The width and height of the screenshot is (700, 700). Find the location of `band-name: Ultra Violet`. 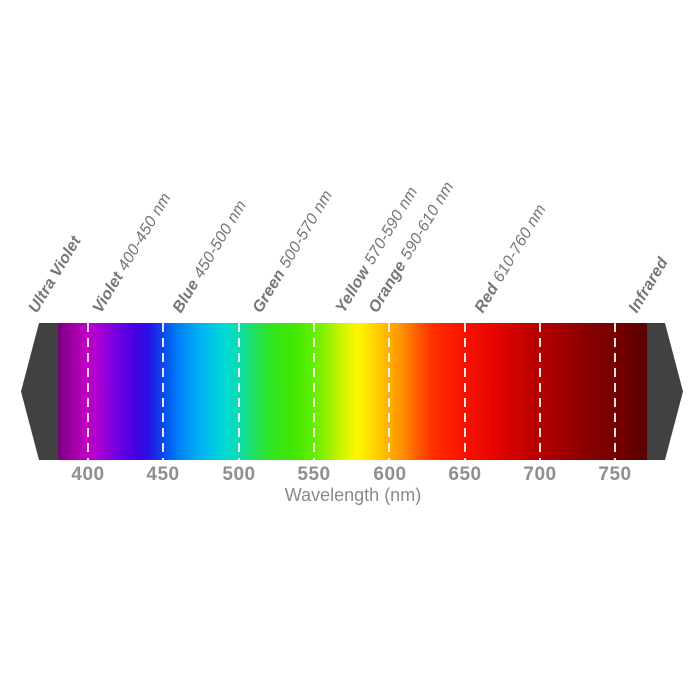

band-name: Ultra Violet is located at coordinates (55, 274).